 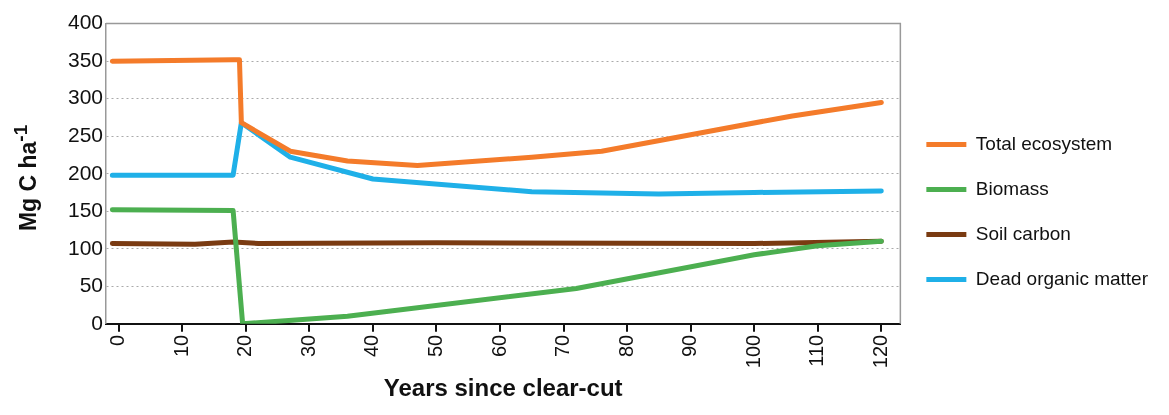 I want to click on y-tick-label: 50, so click(x=91, y=285).